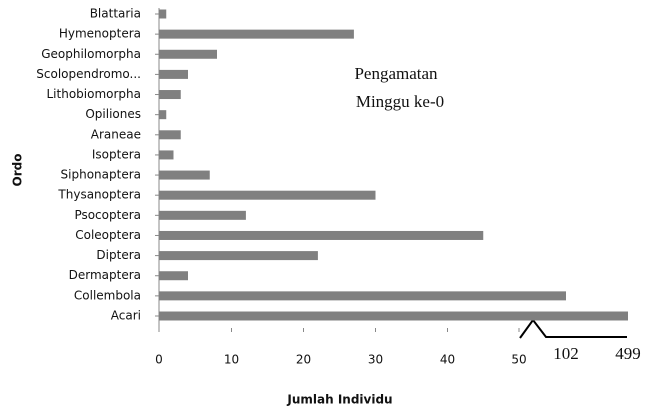 The image size is (648, 409). I want to click on y-tick-label: Geophilomorpha, so click(91, 54).